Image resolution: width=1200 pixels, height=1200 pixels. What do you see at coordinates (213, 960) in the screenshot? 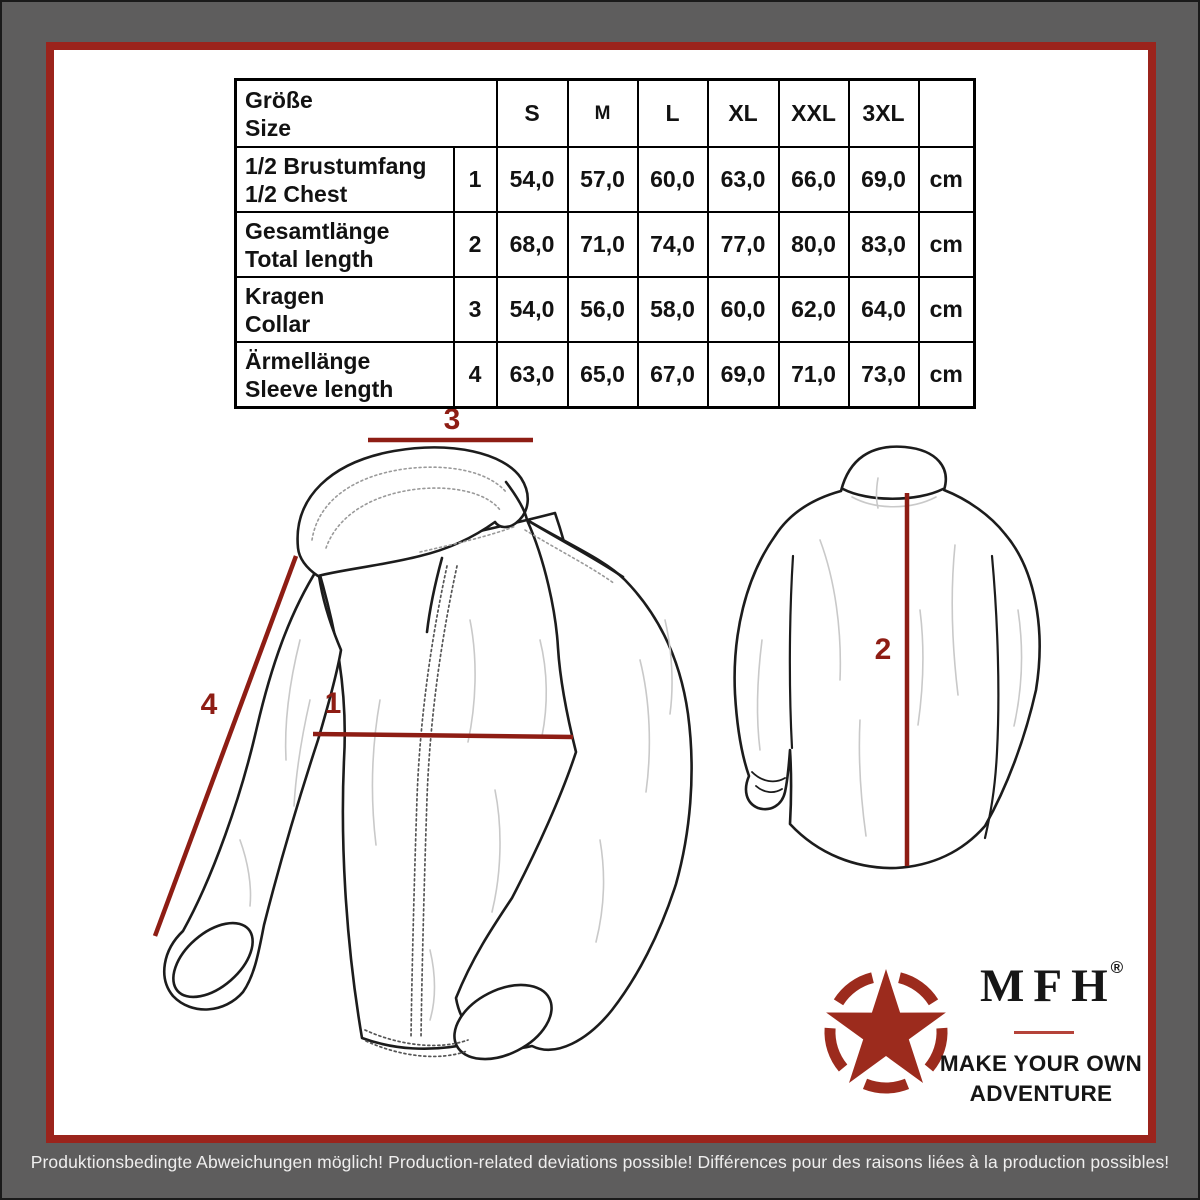
I see `front-left-cuff` at bounding box center [213, 960].